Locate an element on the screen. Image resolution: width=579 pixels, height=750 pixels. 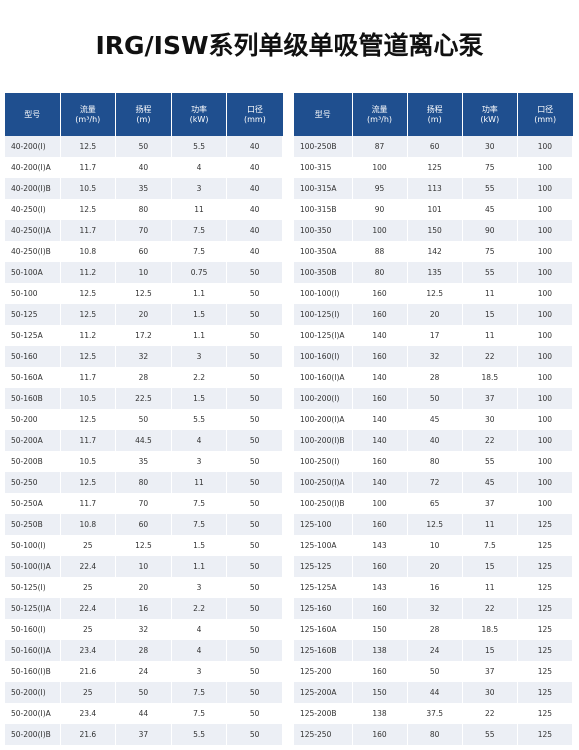
table-row: 125-160B 138 24 15 125 is located at coordinates (434, 650).